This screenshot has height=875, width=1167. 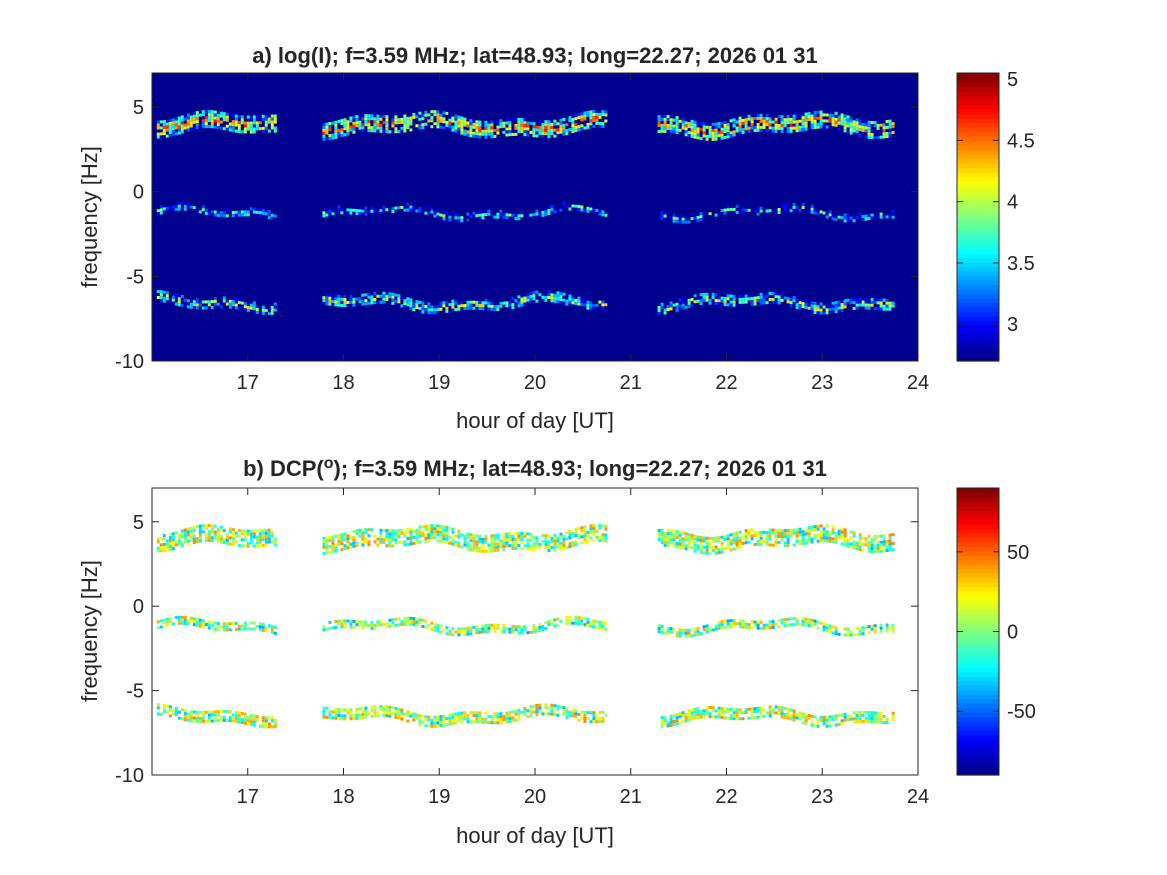 I want to click on colorbar-tick-label: 3, so click(x=1012, y=325).